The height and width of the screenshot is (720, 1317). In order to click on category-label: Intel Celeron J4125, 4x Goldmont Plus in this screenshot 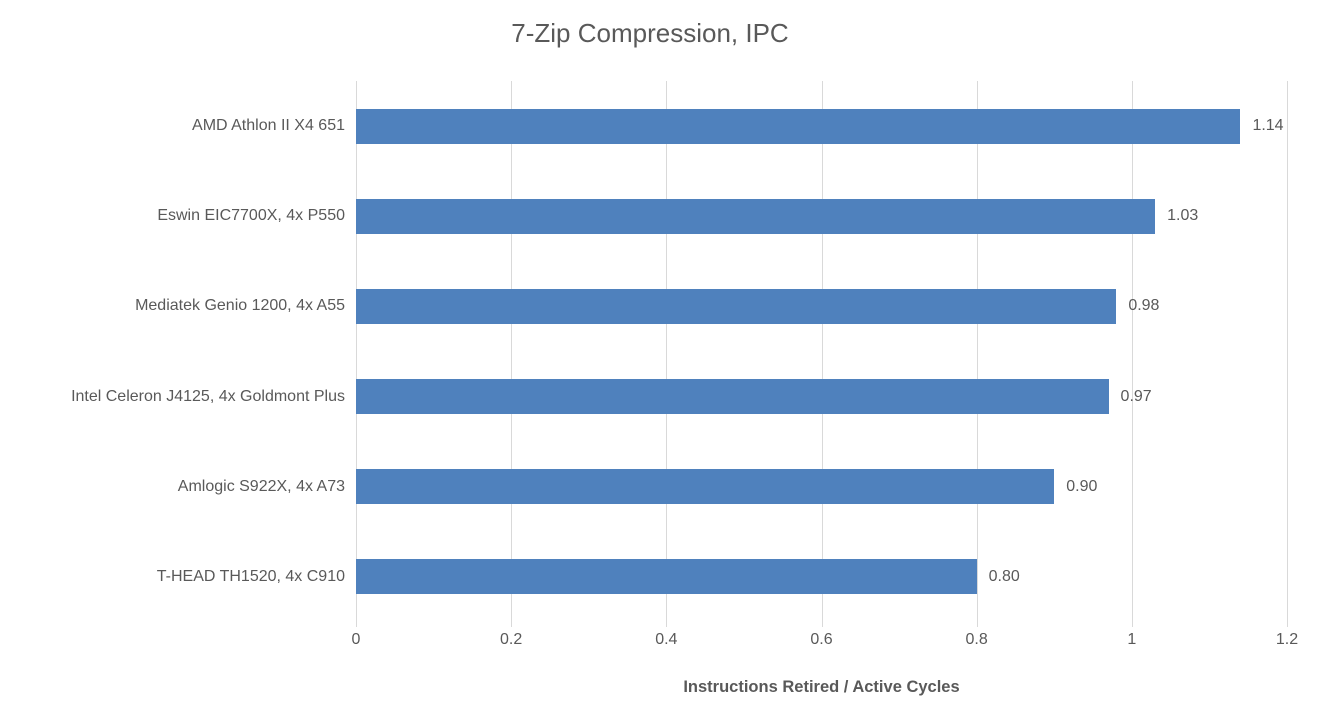, I will do `click(208, 396)`.